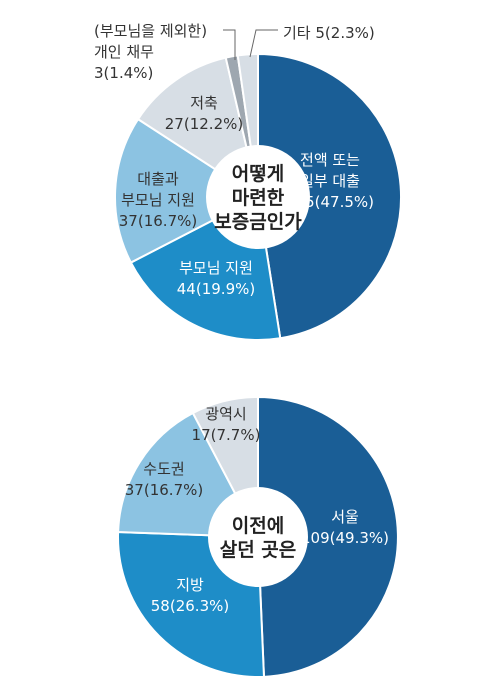  What do you see at coordinates (216, 278) in the screenshot?
I see `slice-label: 부모님 지원 44(19.9%)` at bounding box center [216, 278].